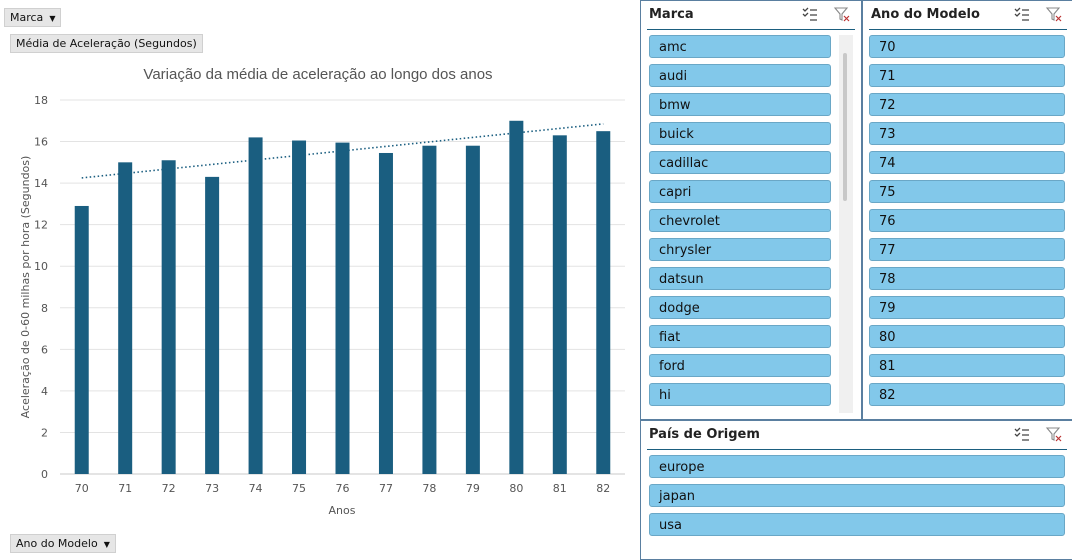  I want to click on pais-item-usa: usa, so click(857, 524).